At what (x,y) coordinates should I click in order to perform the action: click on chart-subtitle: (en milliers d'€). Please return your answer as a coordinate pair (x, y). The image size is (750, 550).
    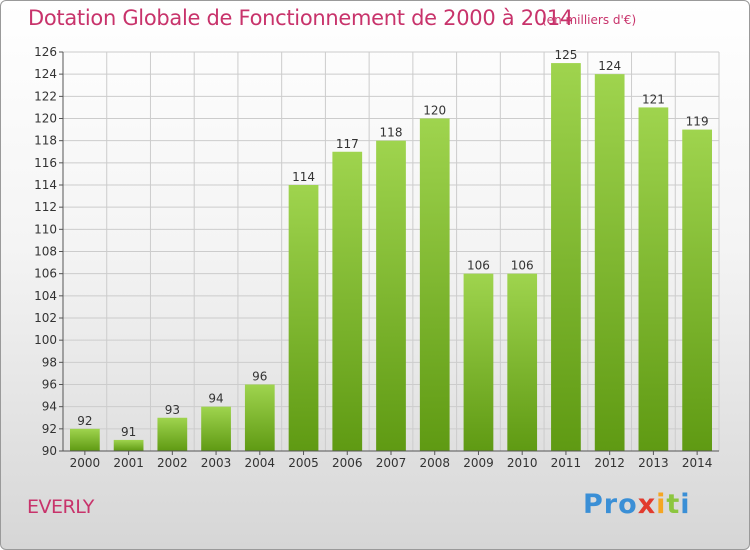
    Looking at the image, I should click on (589, 20).